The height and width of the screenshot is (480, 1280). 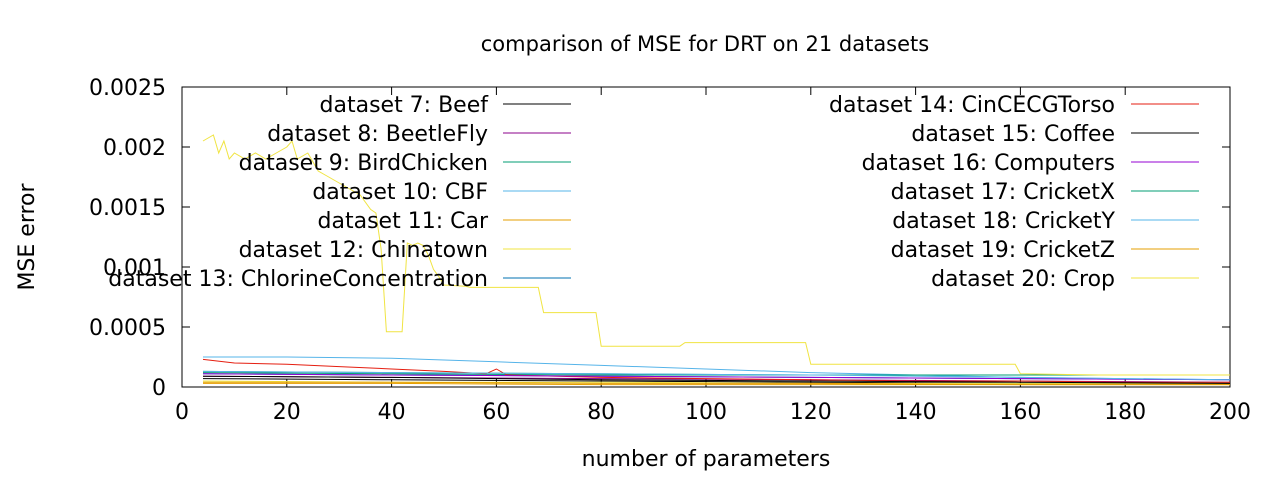 What do you see at coordinates (298, 279) in the screenshot?
I see `legend-label: dataset 13: ChlorineConcentration` at bounding box center [298, 279].